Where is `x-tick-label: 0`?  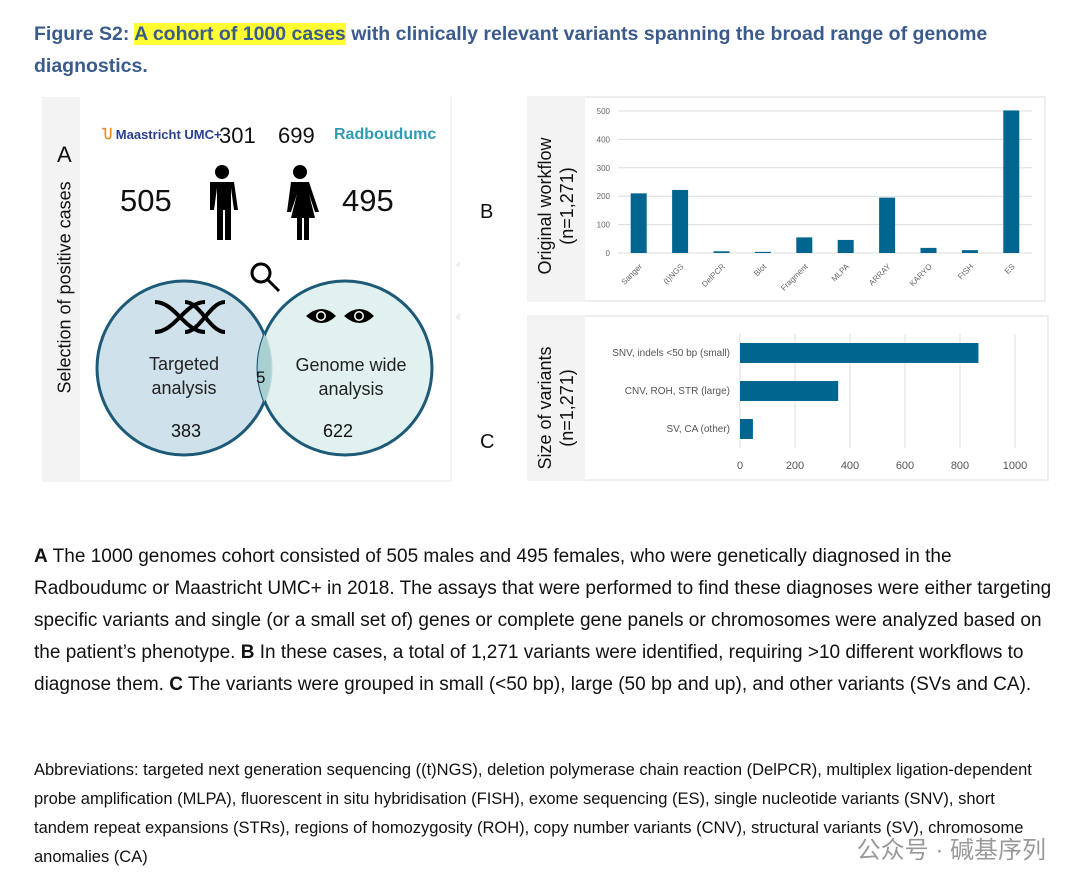 x-tick-label: 0 is located at coordinates (740, 466).